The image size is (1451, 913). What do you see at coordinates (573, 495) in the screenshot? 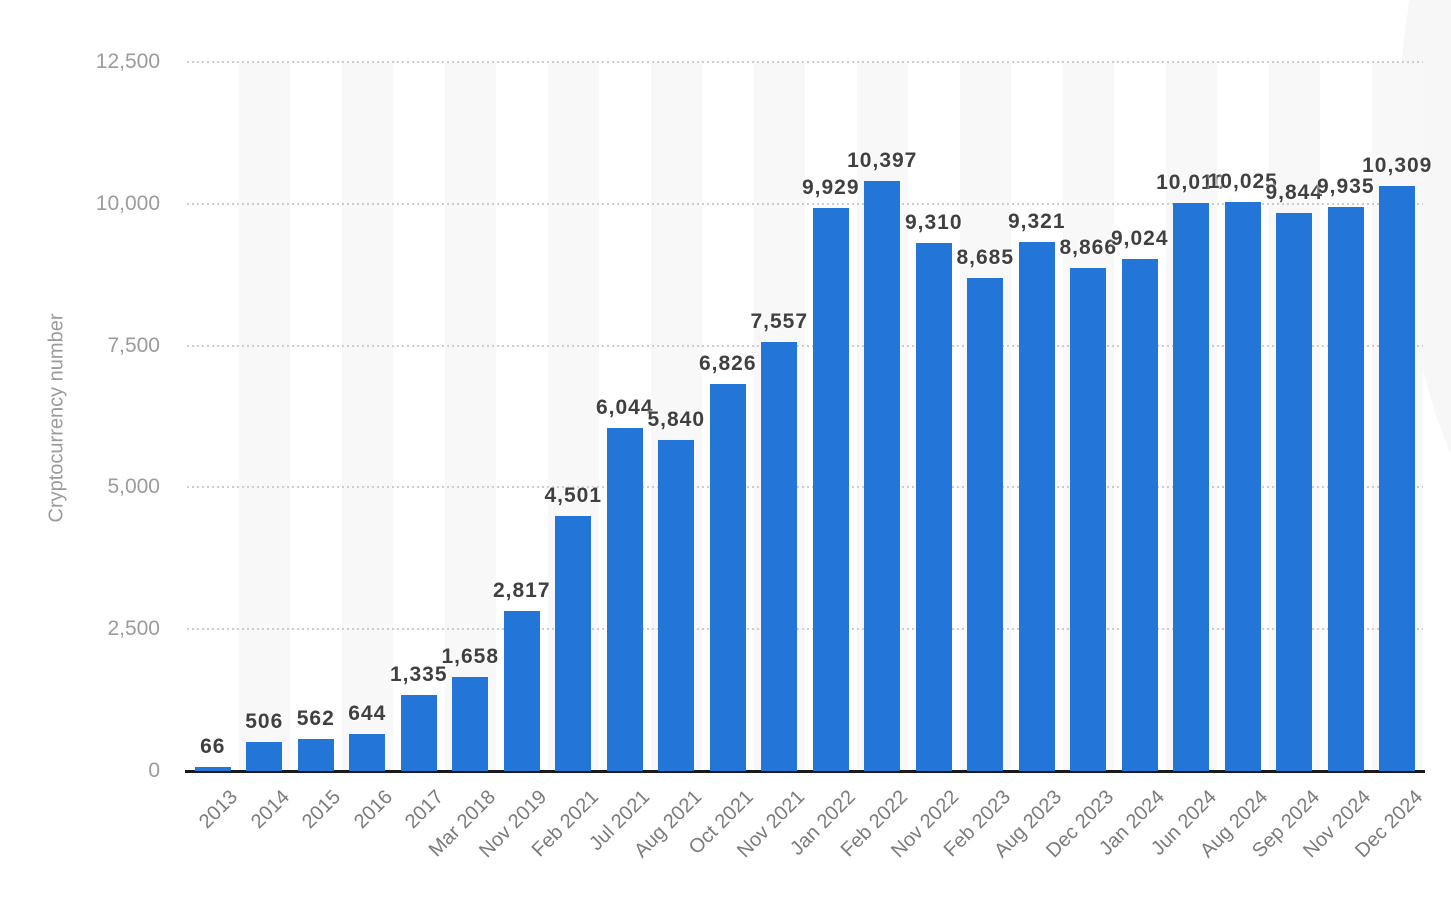
I see `bar-value-label: 4,501` at bounding box center [573, 495].